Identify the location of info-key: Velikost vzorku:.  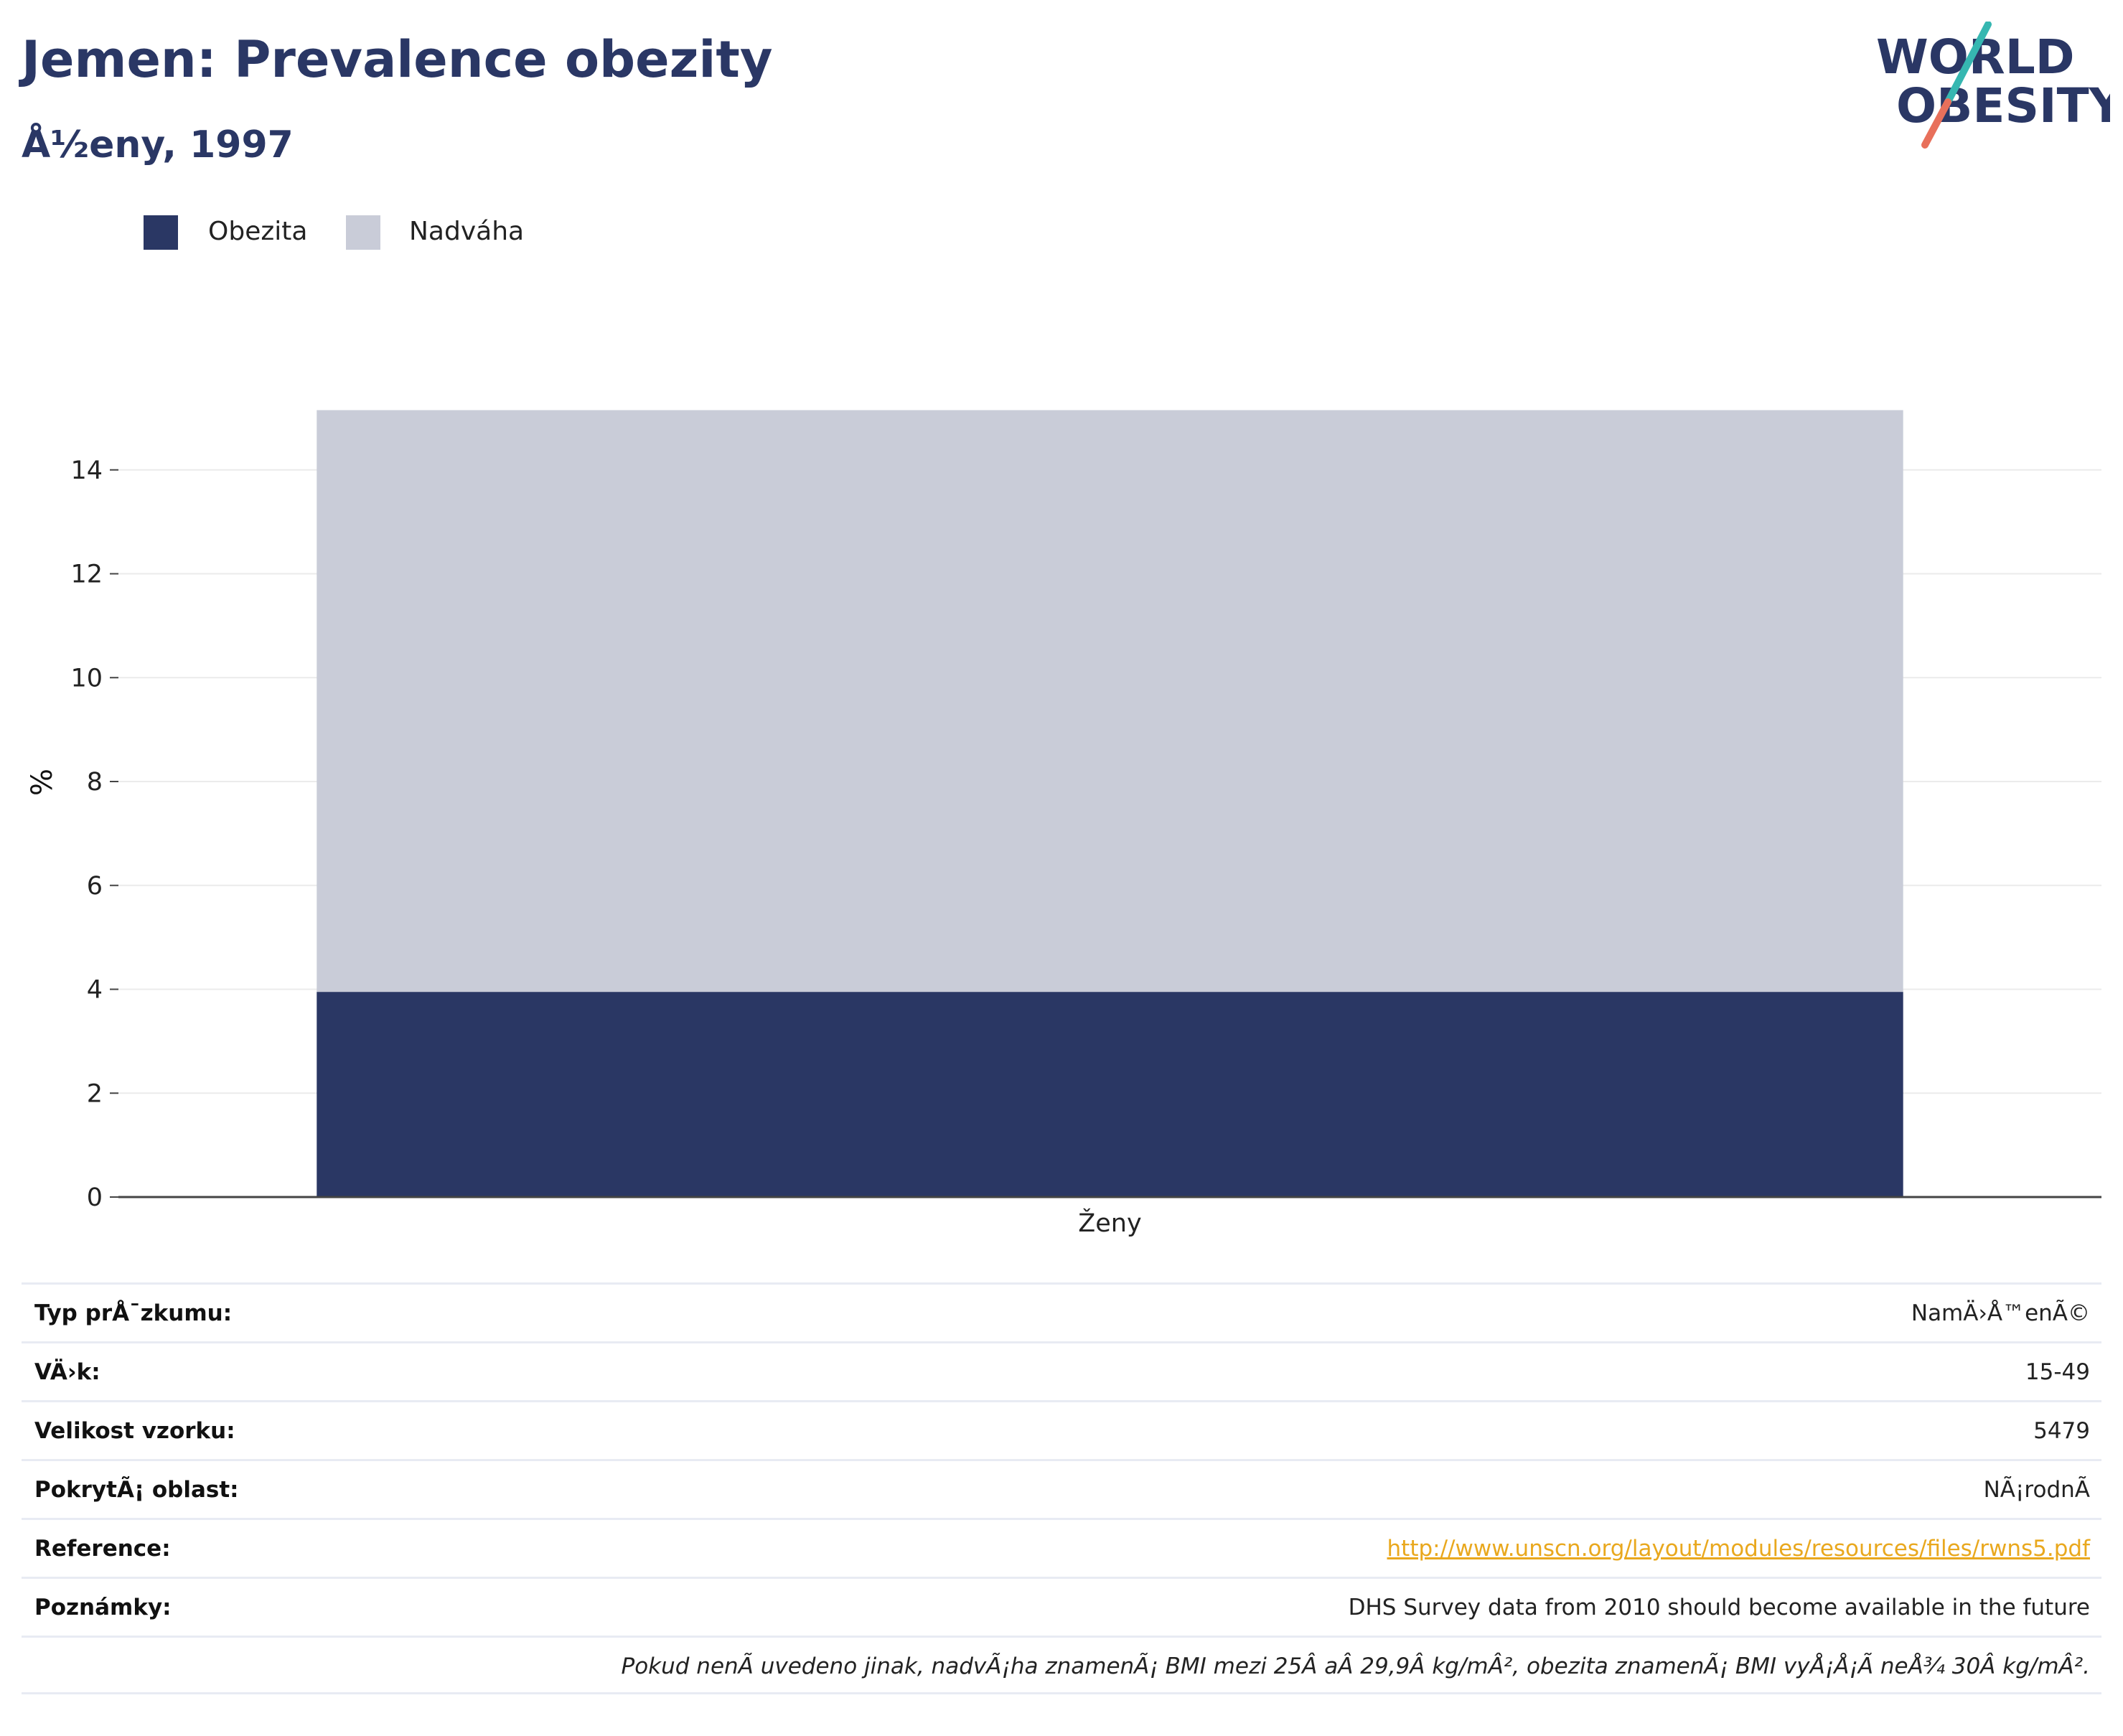
(134, 1431).